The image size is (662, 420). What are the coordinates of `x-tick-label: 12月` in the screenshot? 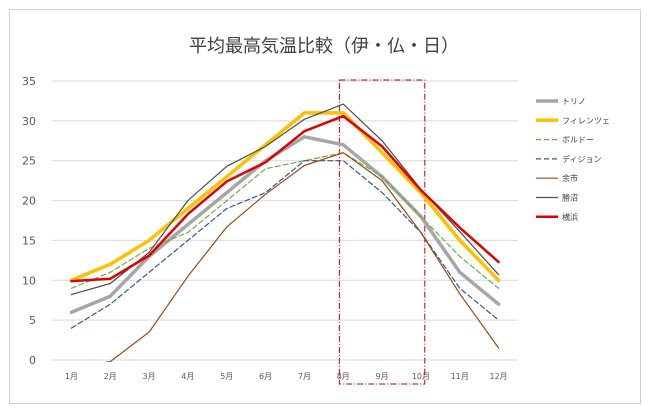 It's located at (498, 376).